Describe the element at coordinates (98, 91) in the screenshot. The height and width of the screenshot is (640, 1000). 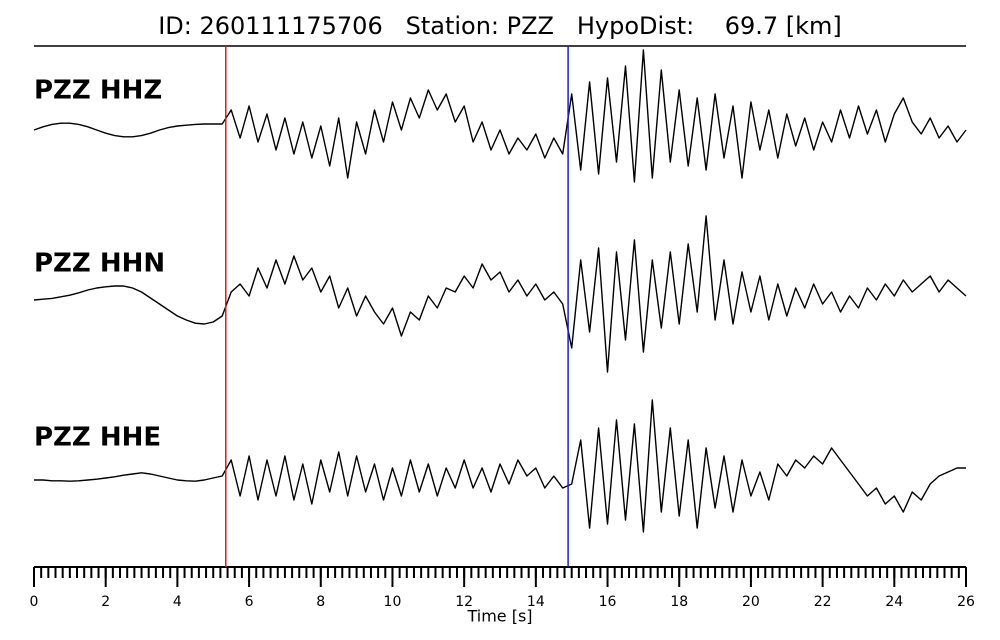
I see `trace-label: PZZ HHZ` at that location.